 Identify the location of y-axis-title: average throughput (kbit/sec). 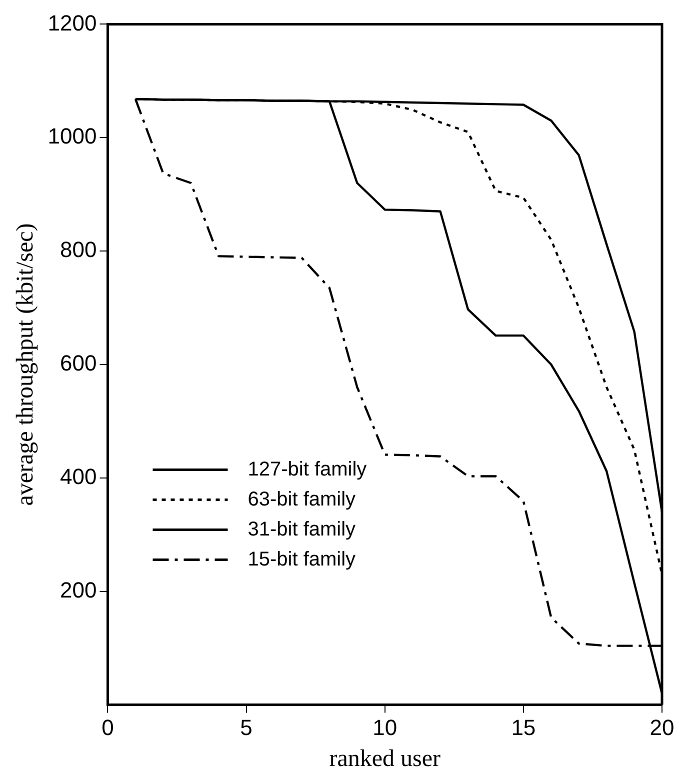
(25, 364).